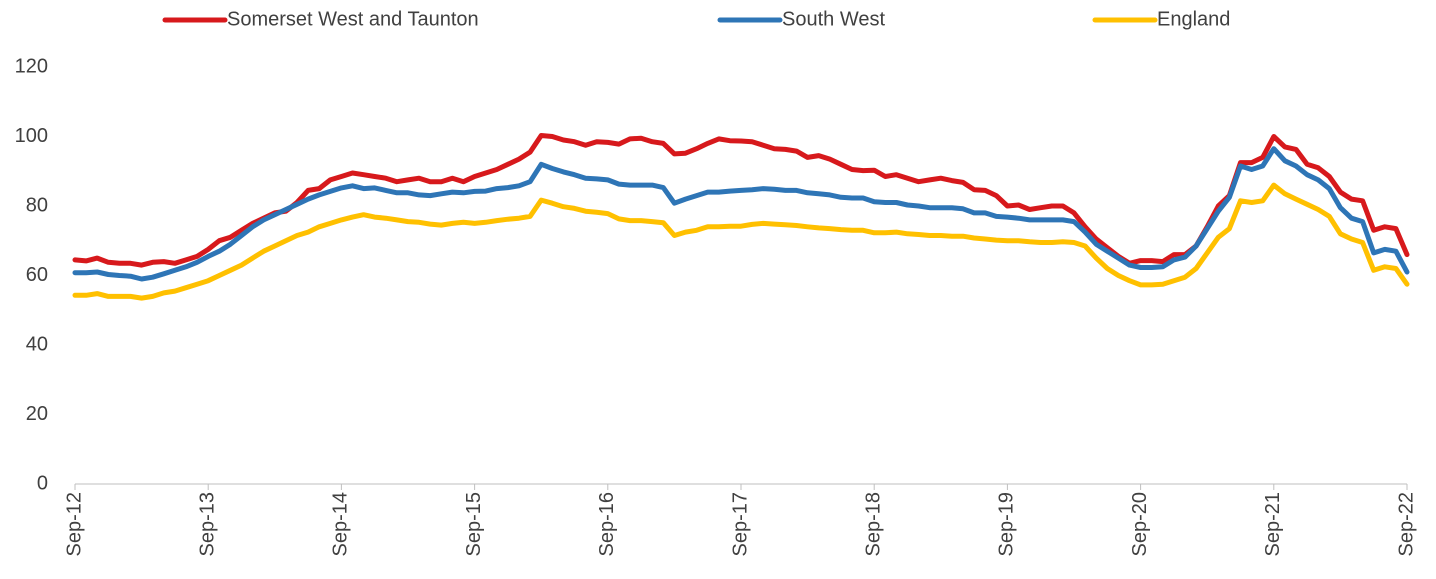 This screenshot has height=579, width=1436. I want to click on x-tick-label: Sep-12, so click(74, 524).